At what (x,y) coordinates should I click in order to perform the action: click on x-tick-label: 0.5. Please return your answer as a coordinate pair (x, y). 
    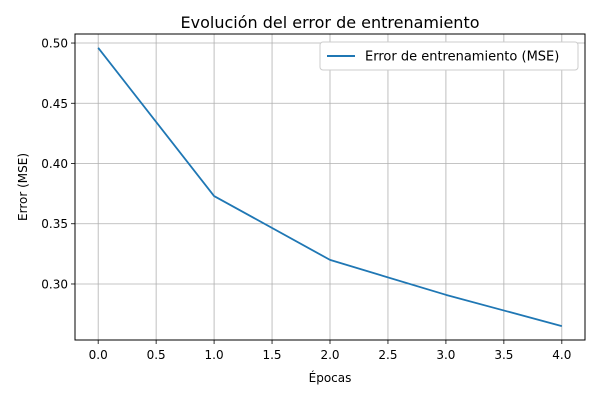
    Looking at the image, I should click on (156, 355).